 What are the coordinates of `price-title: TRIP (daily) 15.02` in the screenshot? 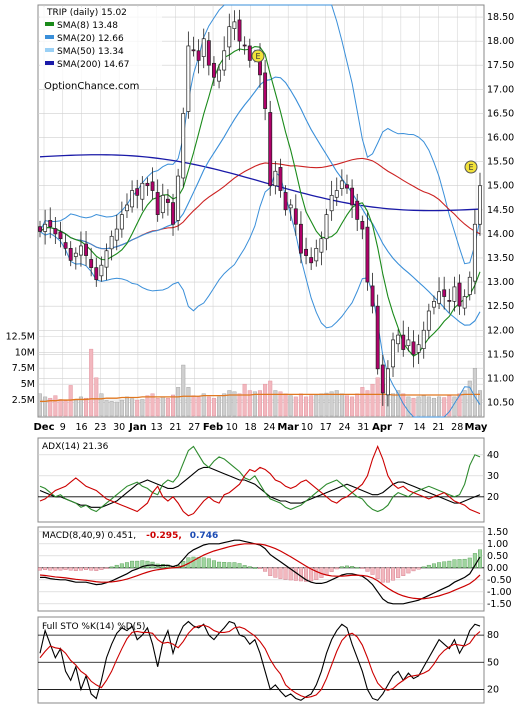 It's located at (86, 13).